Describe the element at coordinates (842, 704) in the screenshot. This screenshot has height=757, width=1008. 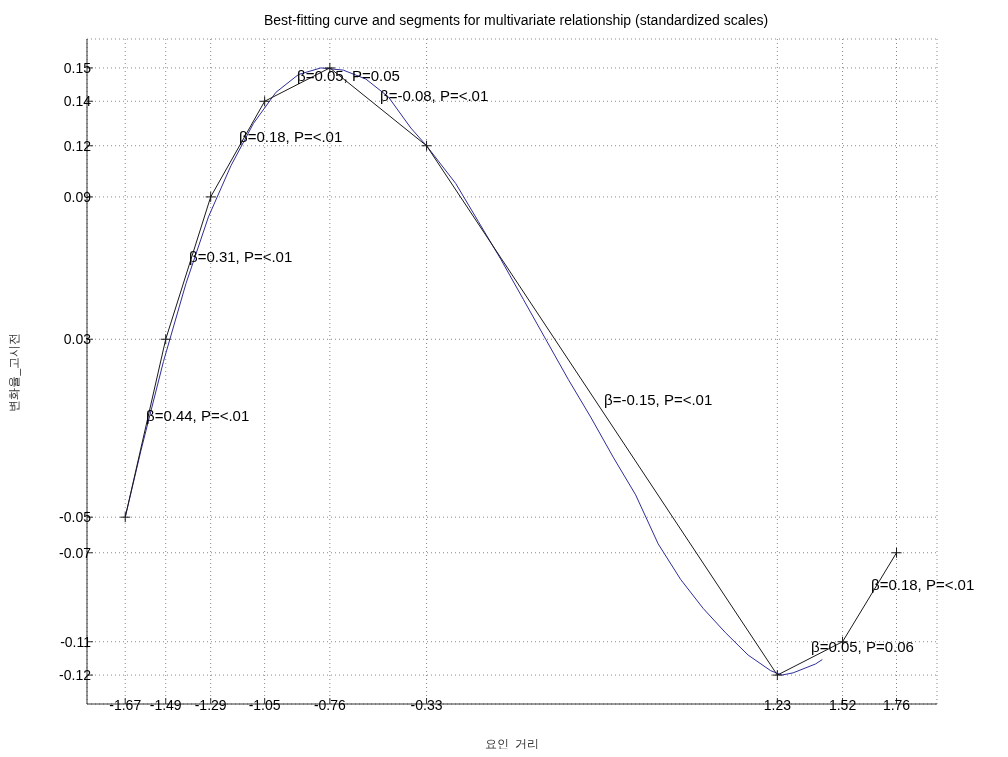
I see `x-tick-label: 1.52` at that location.